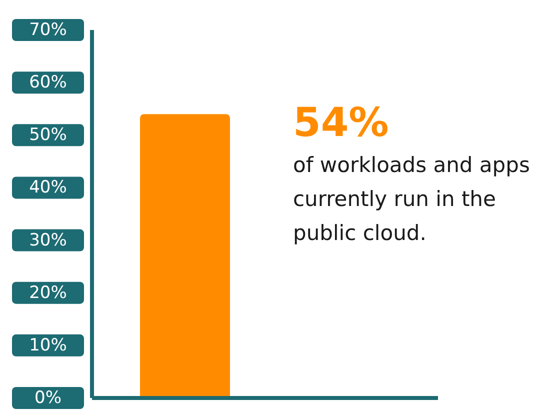  Describe the element at coordinates (48, 30) in the screenshot. I see `y-tick-label: 70%` at that location.